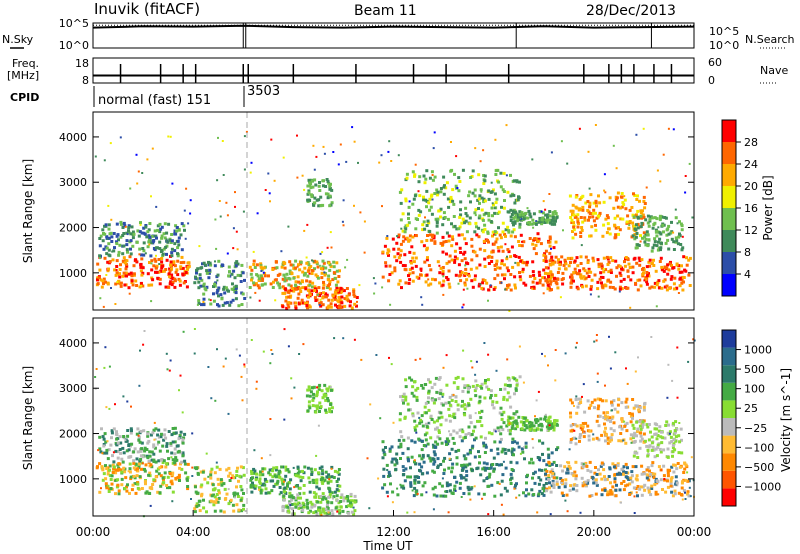  I want to click on y-tick-label: 2000, so click(73, 228).